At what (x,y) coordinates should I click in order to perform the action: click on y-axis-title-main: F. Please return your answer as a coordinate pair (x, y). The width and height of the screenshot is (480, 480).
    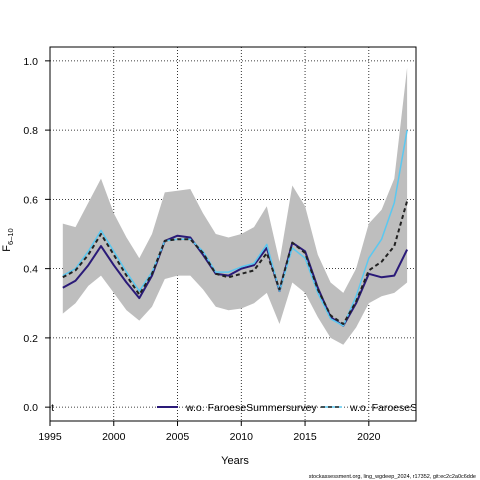
    Looking at the image, I should click on (7, 248).